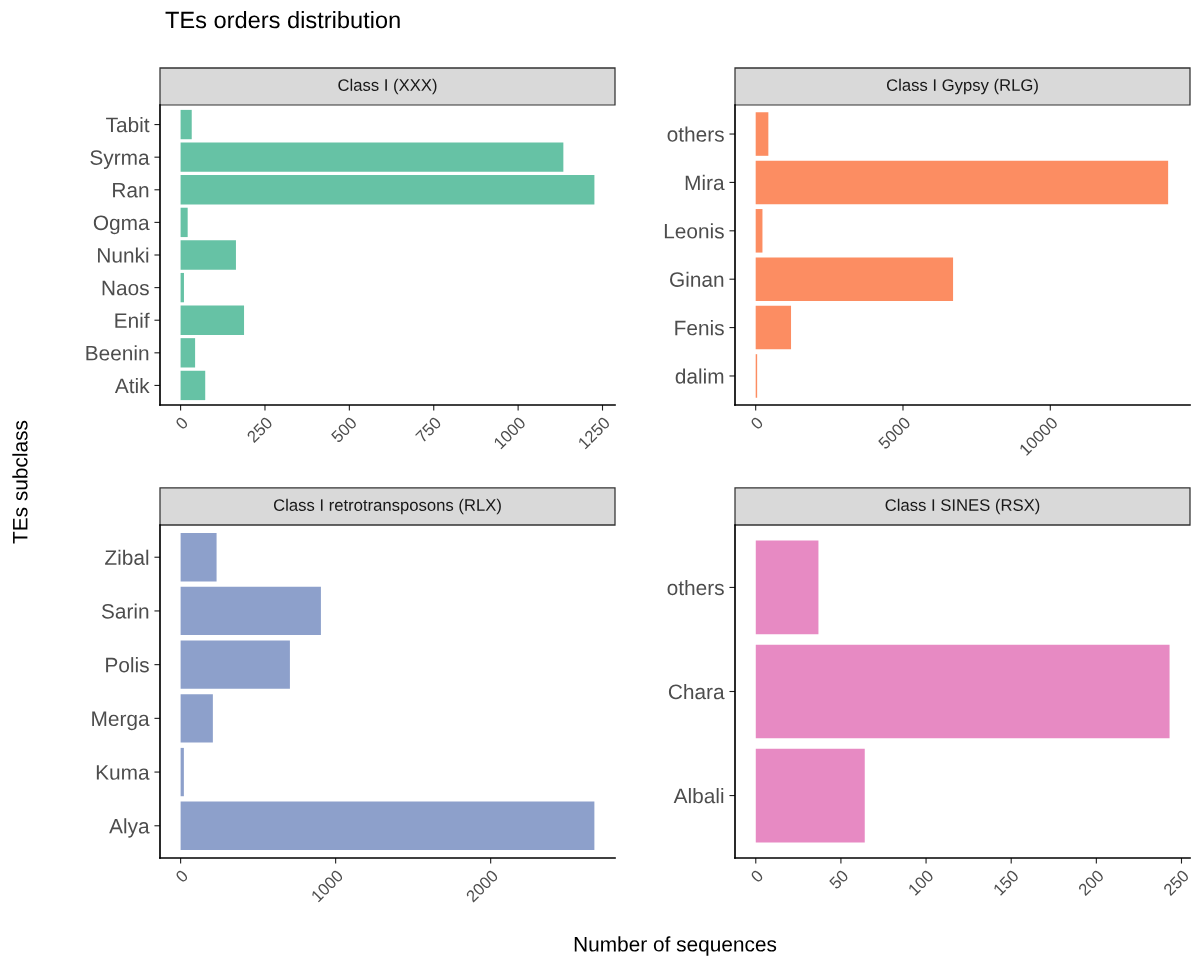  Describe the element at coordinates (921, 882) in the screenshot. I see `x-tick-label: 100` at that location.